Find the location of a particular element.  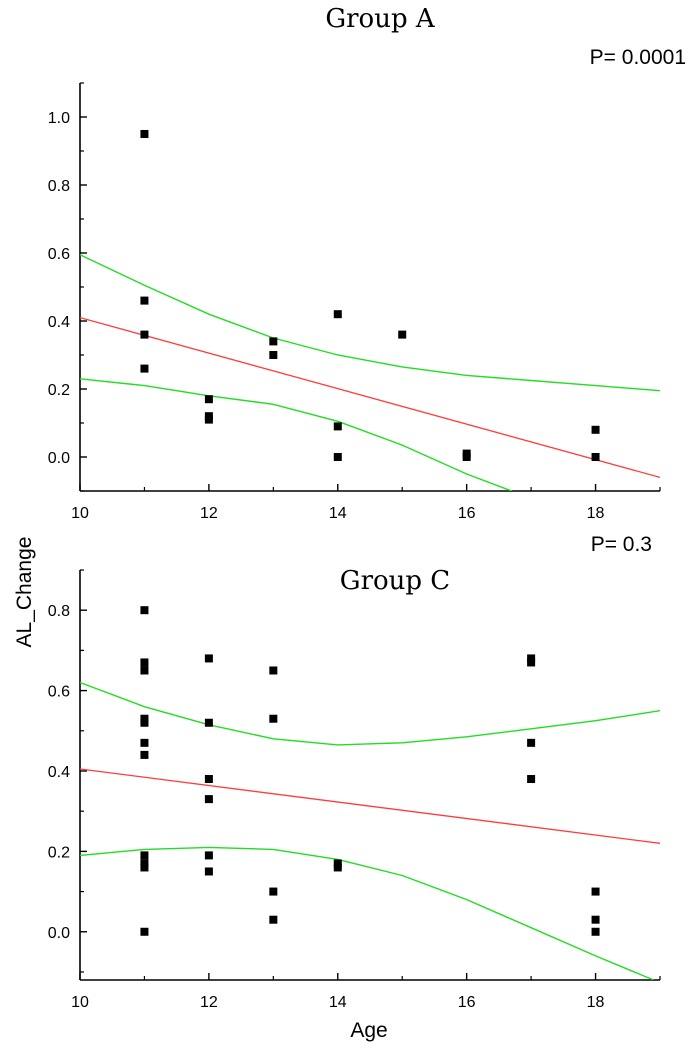

group-a-title: Group A is located at coordinates (380, 19).